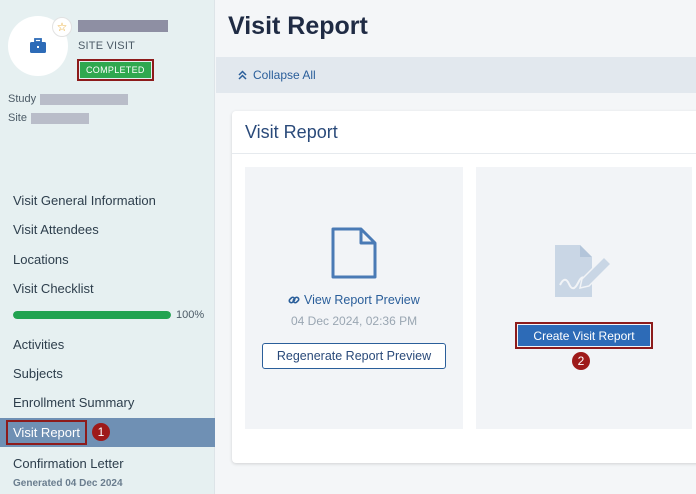 The width and height of the screenshot is (696, 494). Describe the element at coordinates (242, 75) in the screenshot. I see `double-chevron-up-icon` at that location.